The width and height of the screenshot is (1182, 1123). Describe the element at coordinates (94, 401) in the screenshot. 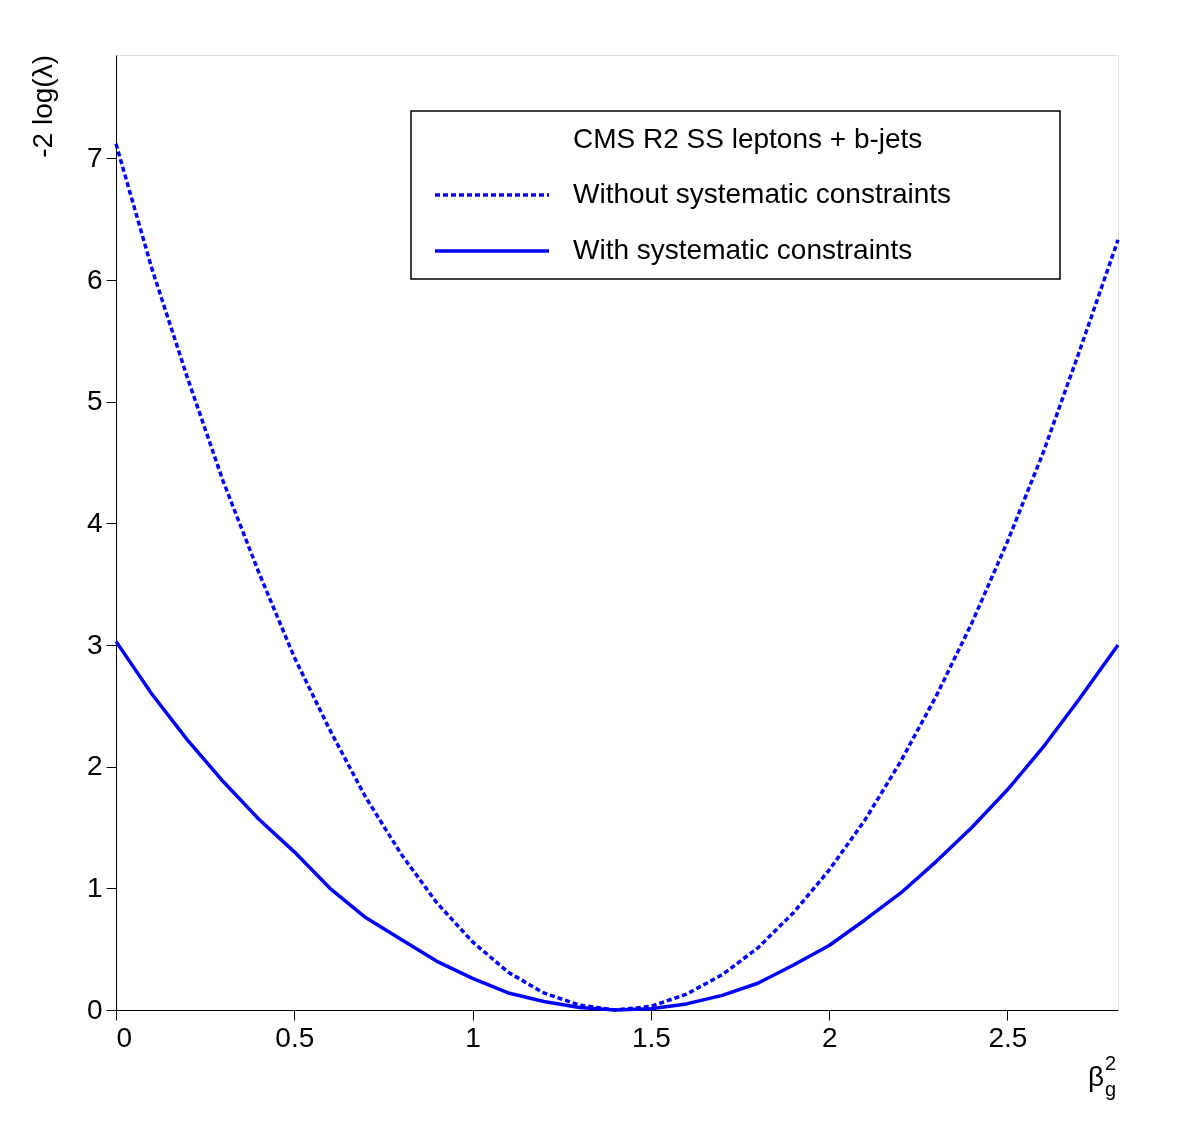

I see `y-tick-label: 5` at that location.